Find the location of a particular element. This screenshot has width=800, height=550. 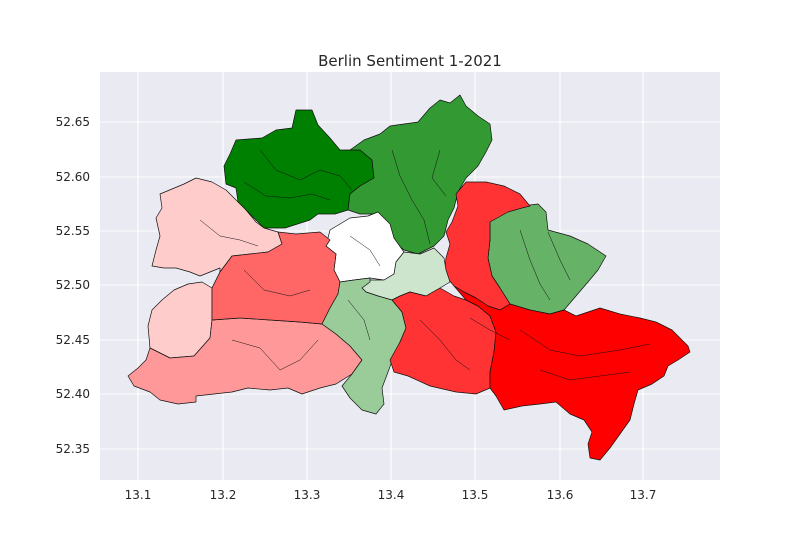

y-tick-label: 52.35 is located at coordinates (73, 449).